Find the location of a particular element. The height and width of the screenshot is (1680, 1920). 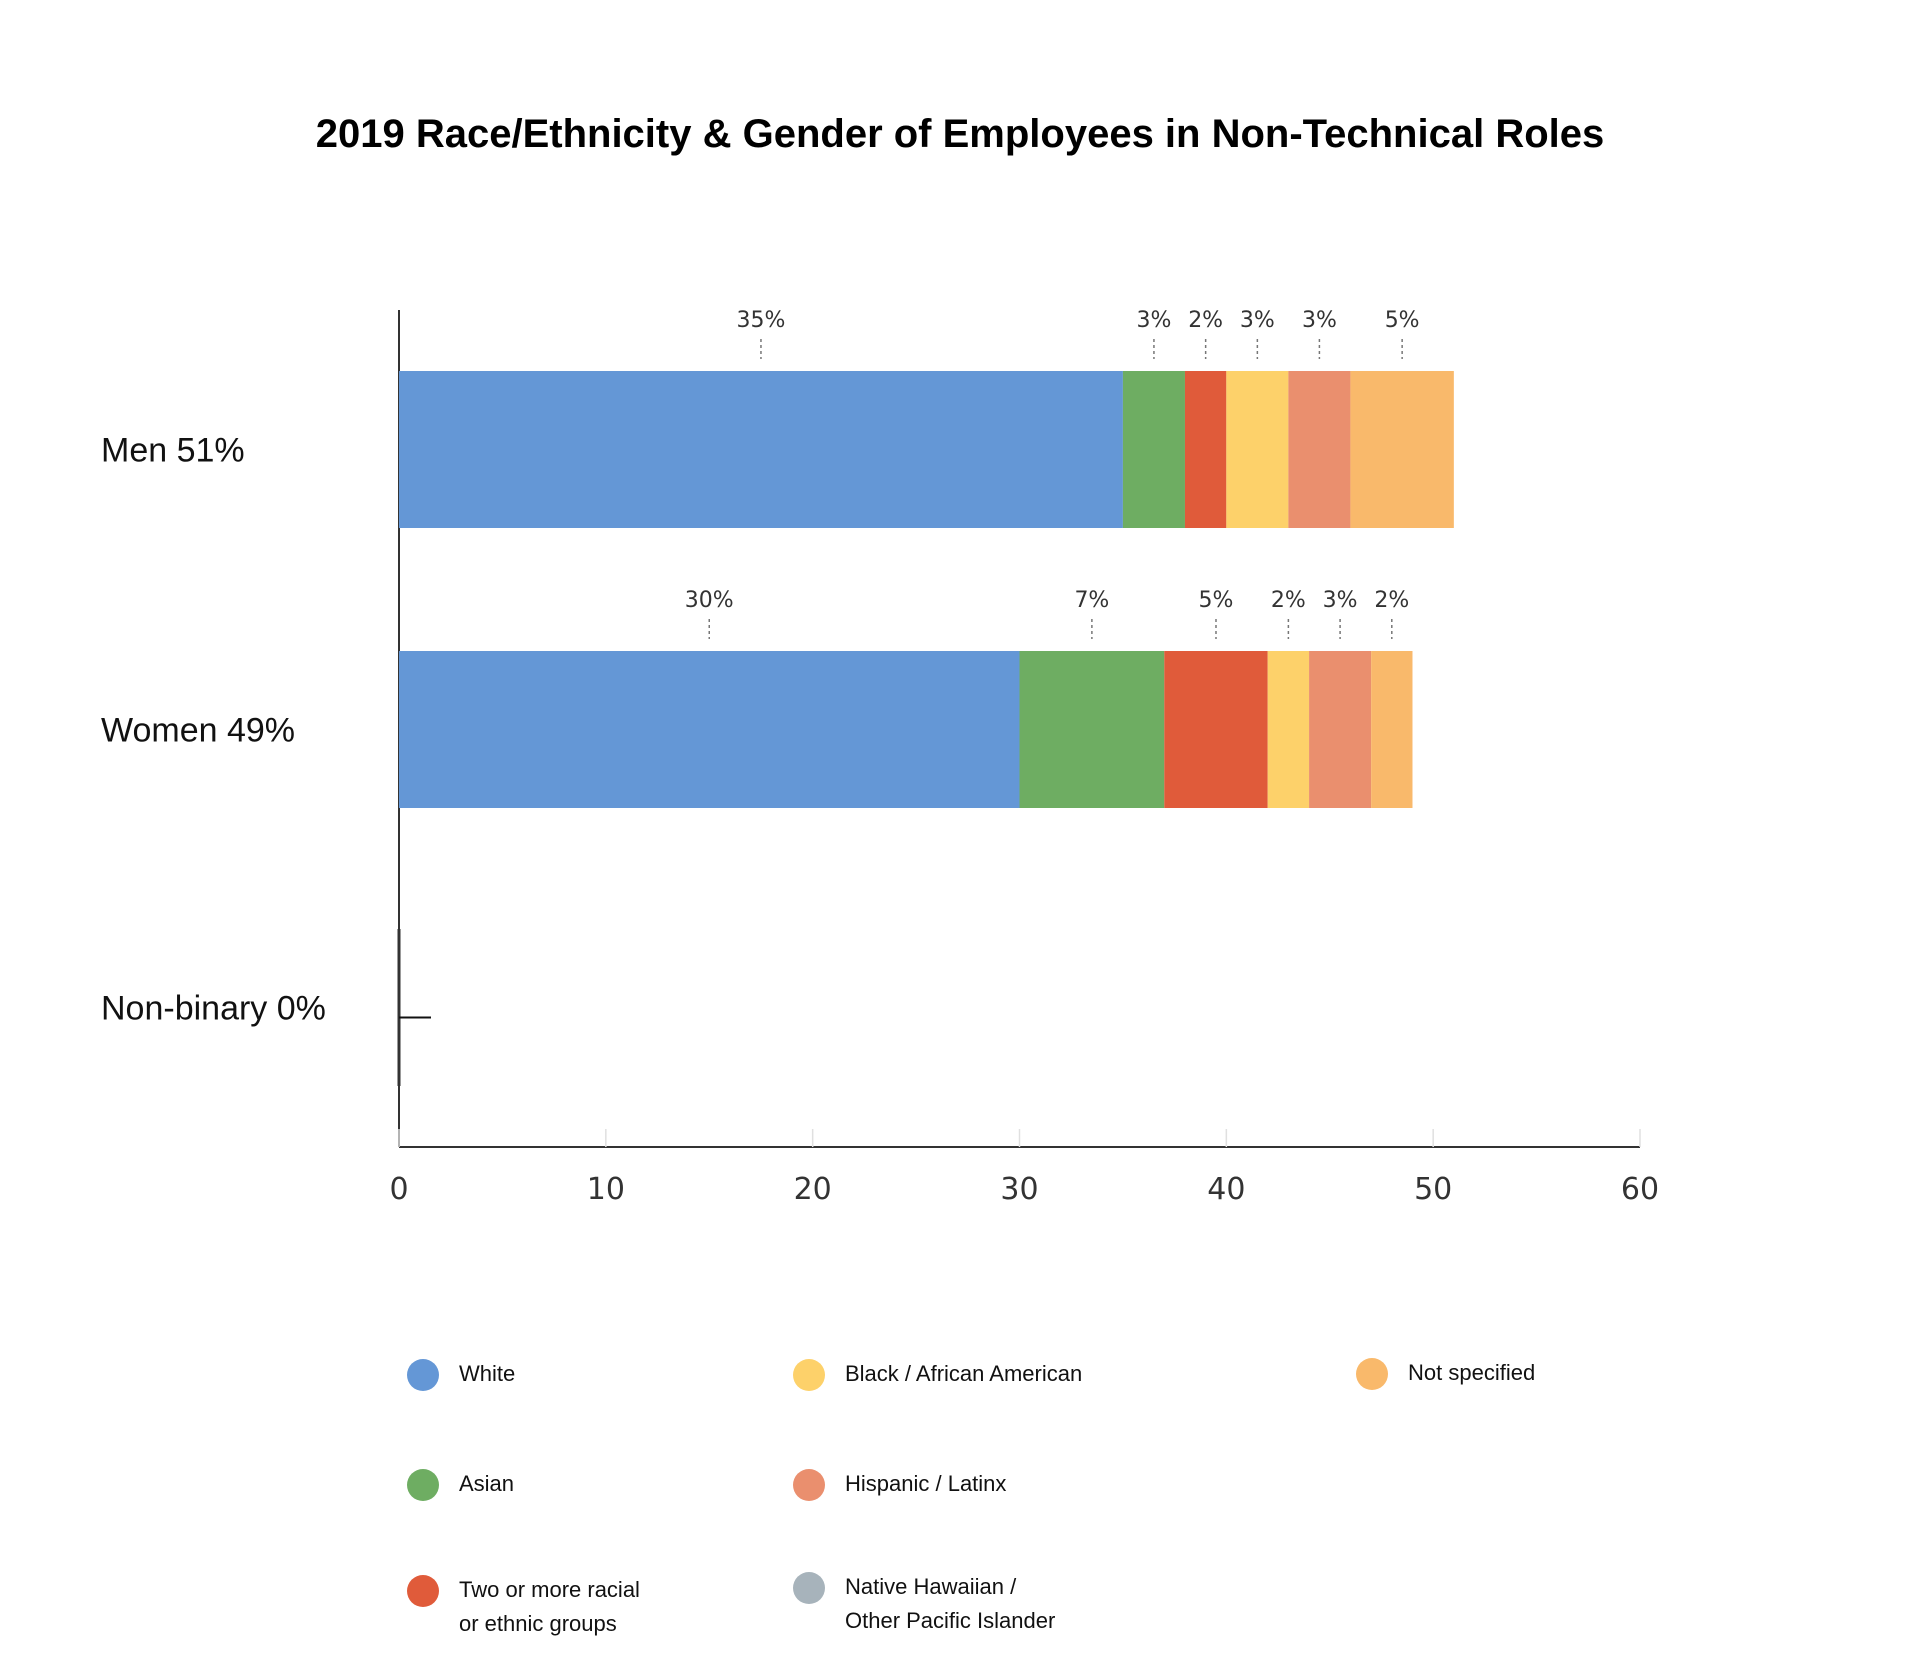

category-label-0: Men 51% is located at coordinates (173, 451).